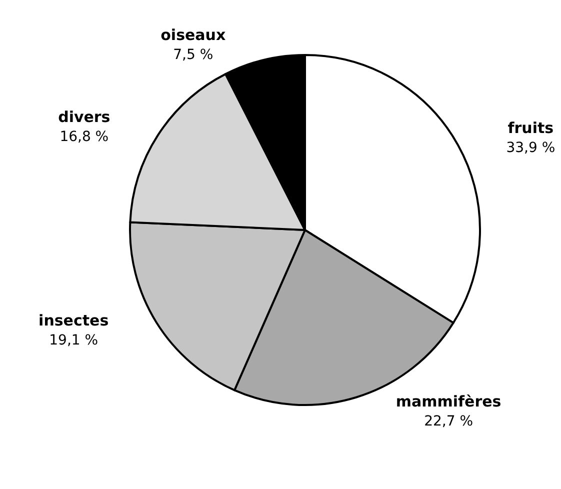 The image size is (561, 489). What do you see at coordinates (193, 35) in the screenshot?
I see `slice-label: oiseaux` at bounding box center [193, 35].